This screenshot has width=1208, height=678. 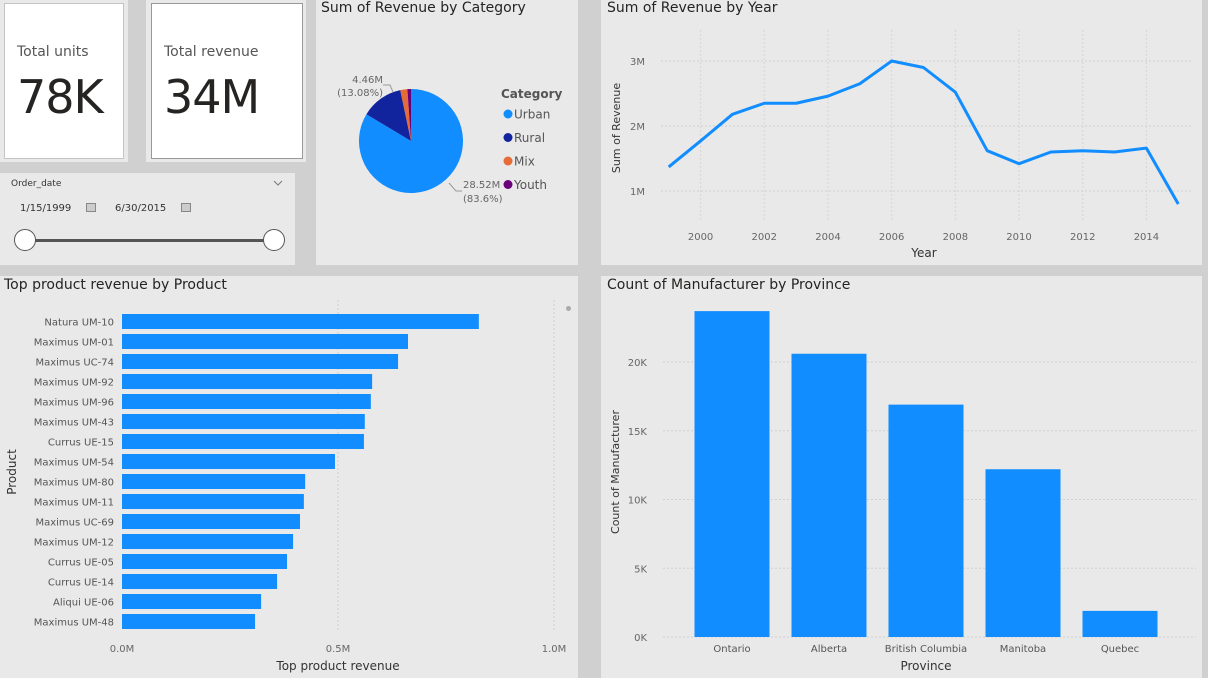 I want to click on date-slicer, so click(x=147, y=219).